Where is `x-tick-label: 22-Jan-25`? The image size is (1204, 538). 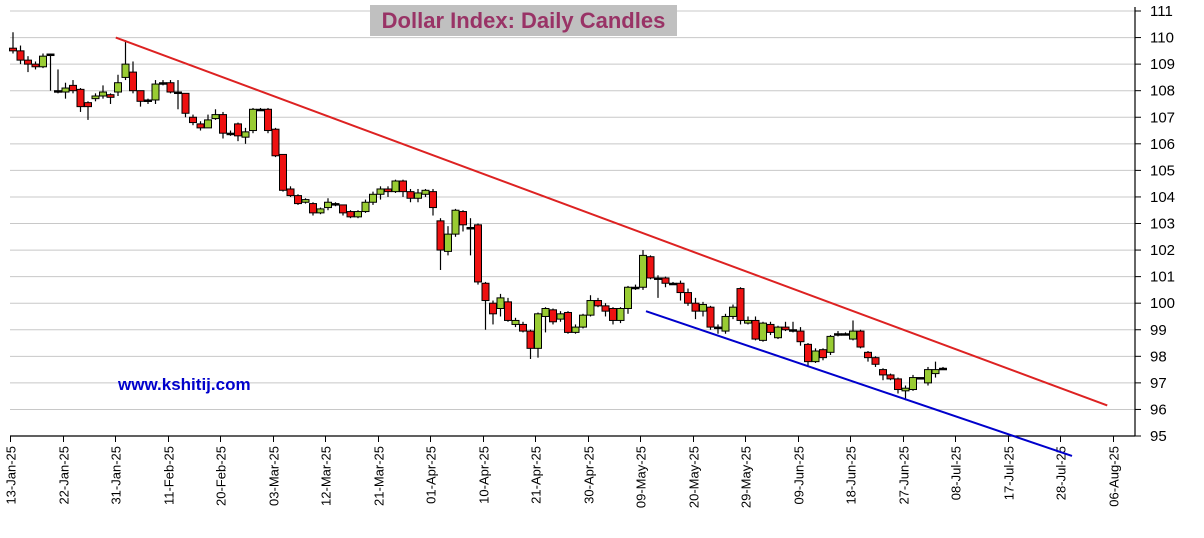
x-tick-label: 22-Jan-25 is located at coordinates (64, 475).